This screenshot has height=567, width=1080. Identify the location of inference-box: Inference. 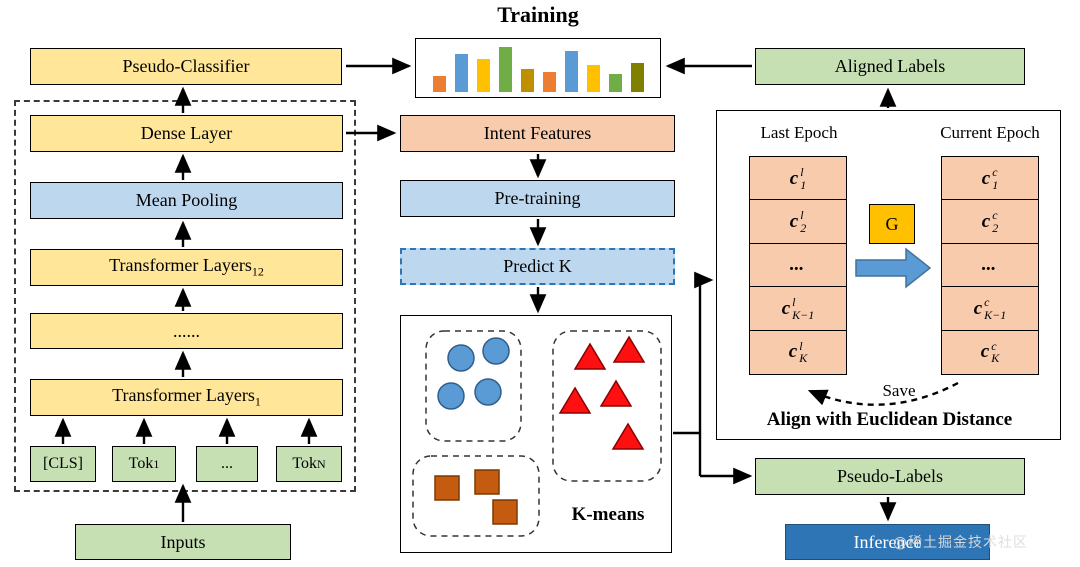
(887, 542).